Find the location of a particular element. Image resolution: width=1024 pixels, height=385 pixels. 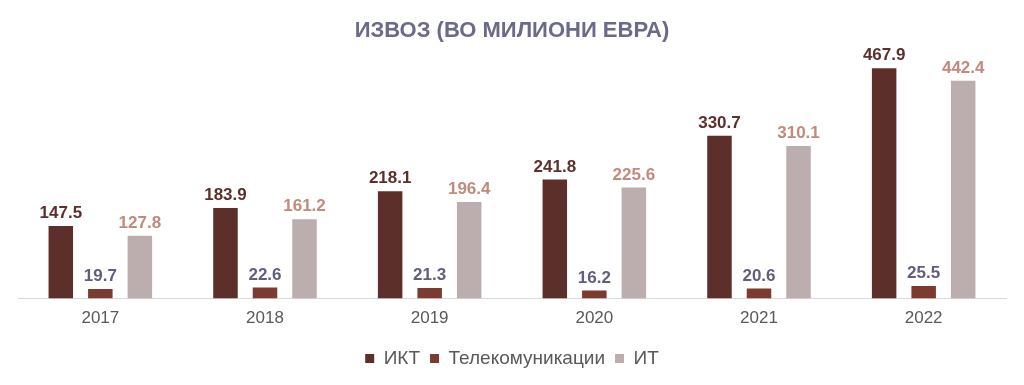

data-label: 196.4 is located at coordinates (469, 189).